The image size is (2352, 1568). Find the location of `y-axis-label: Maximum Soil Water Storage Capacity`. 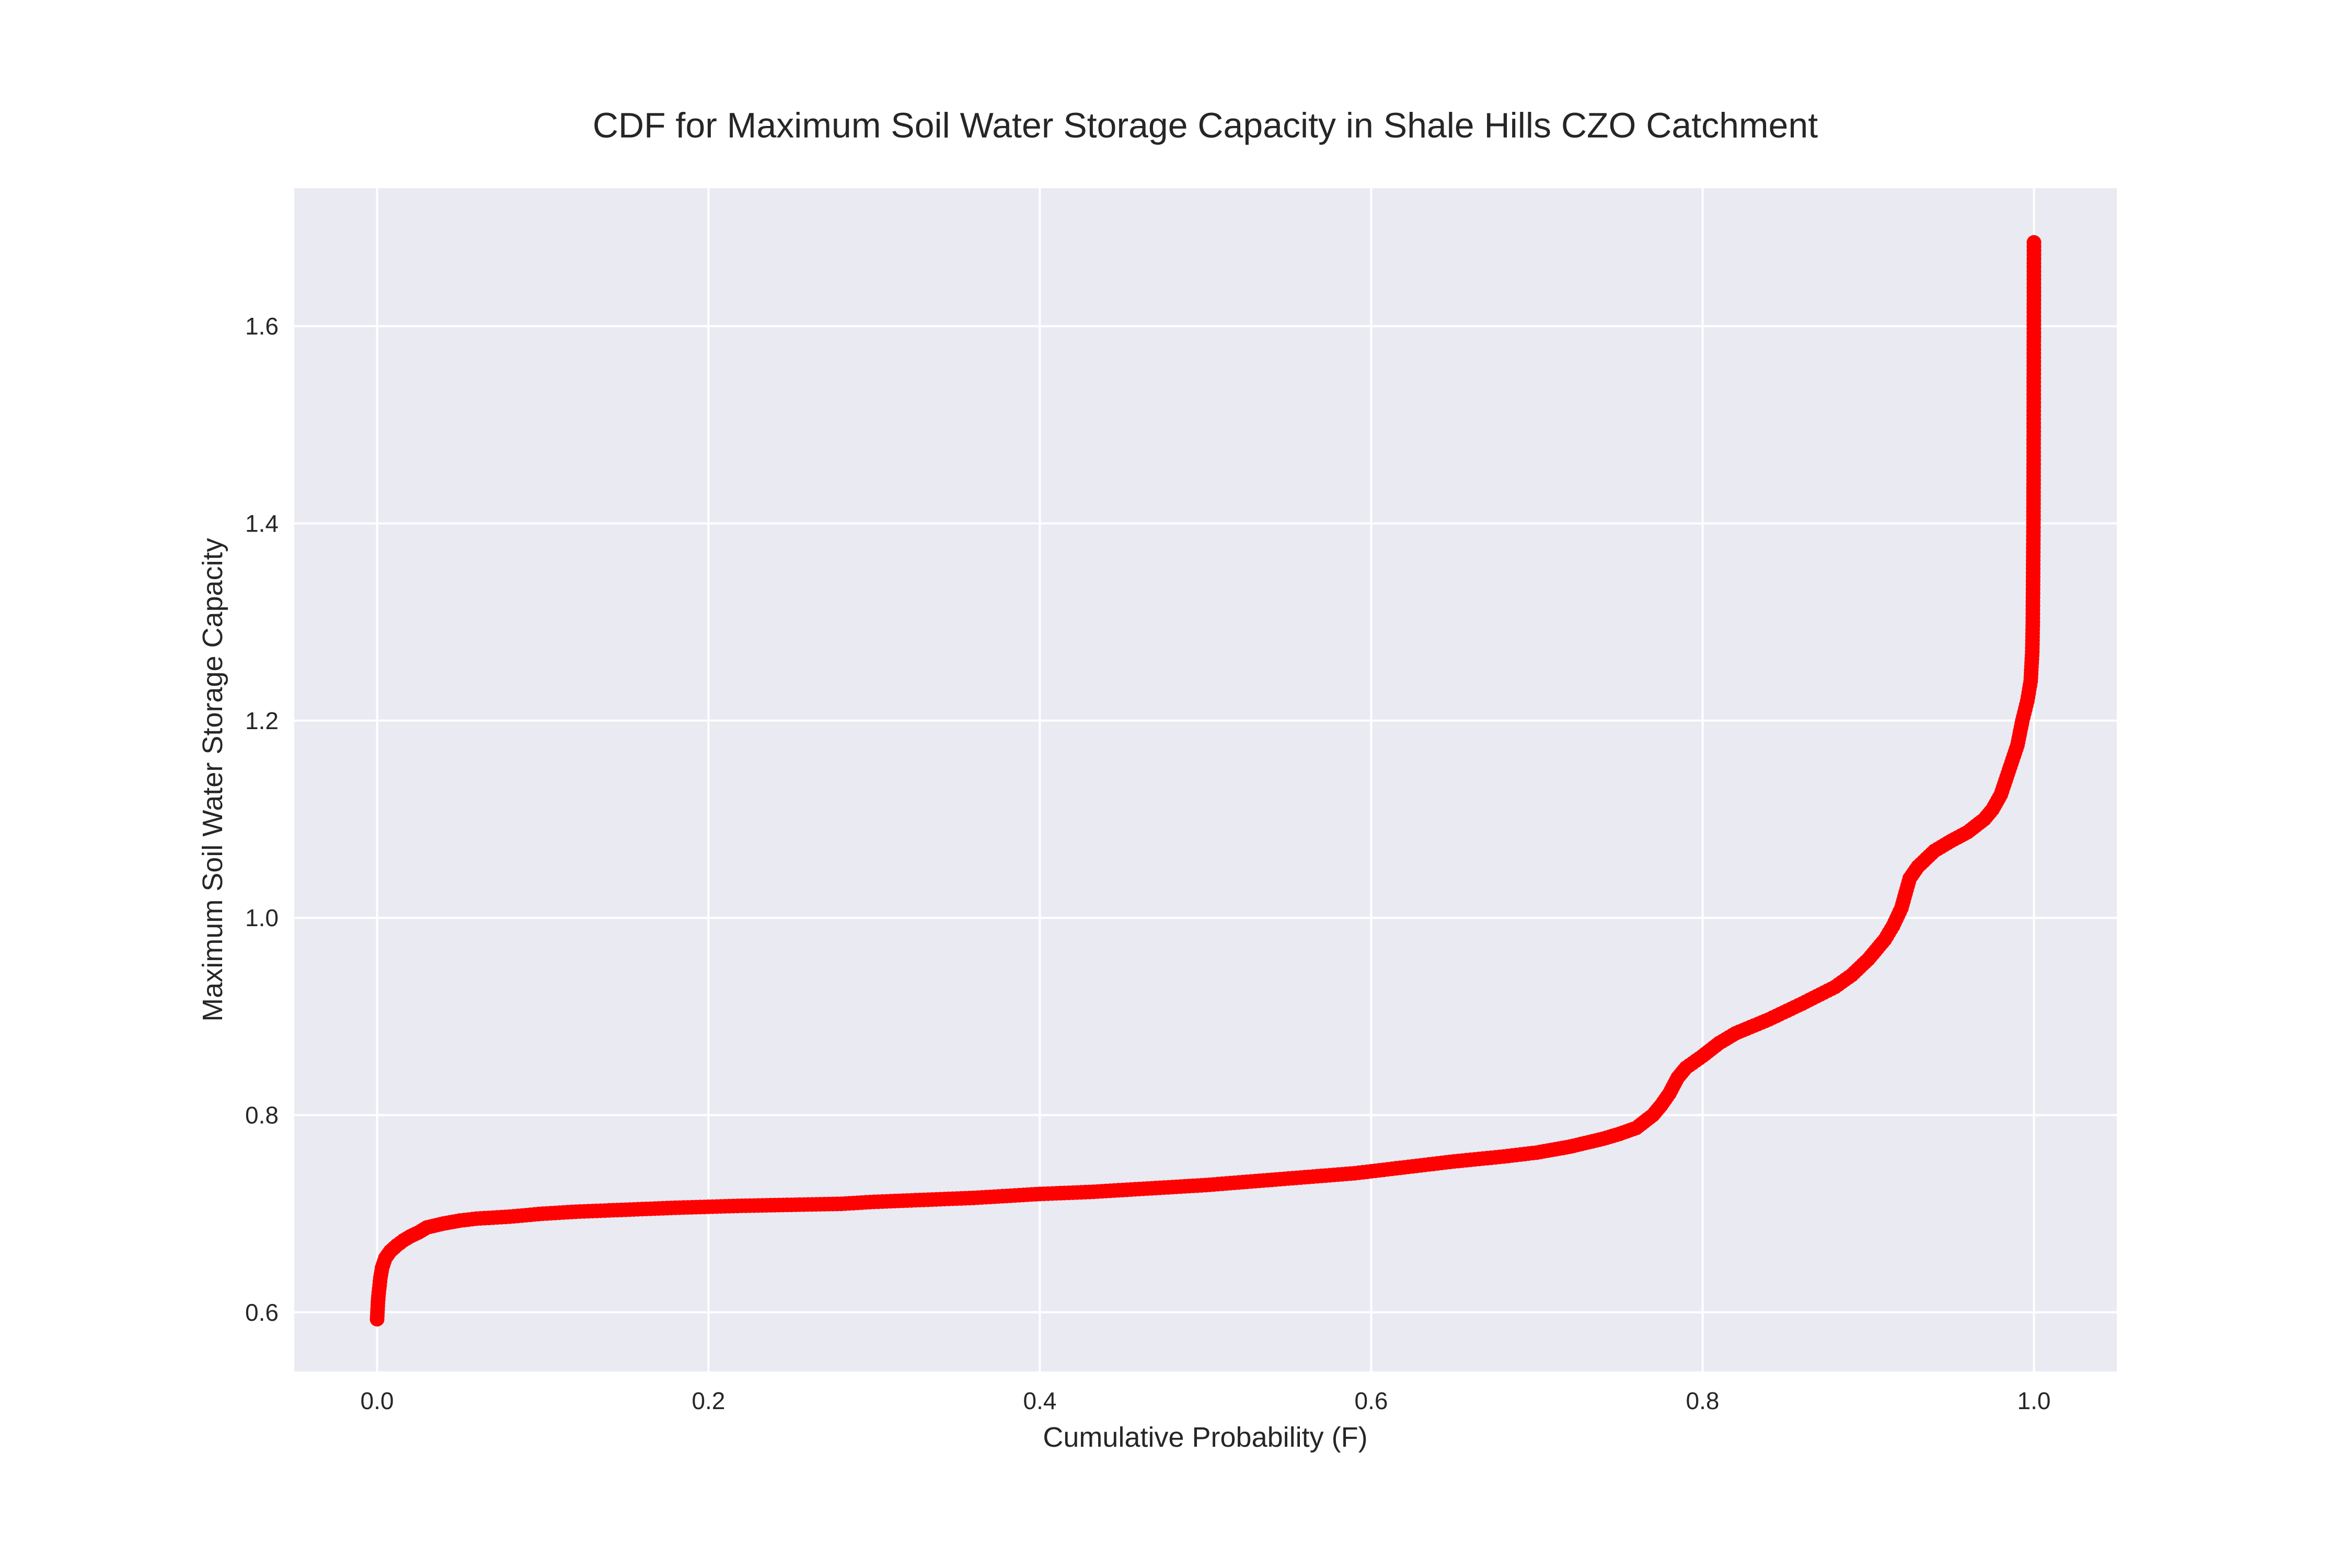

y-axis-label: Maximum Soil Water Storage Capacity is located at coordinates (212, 779).